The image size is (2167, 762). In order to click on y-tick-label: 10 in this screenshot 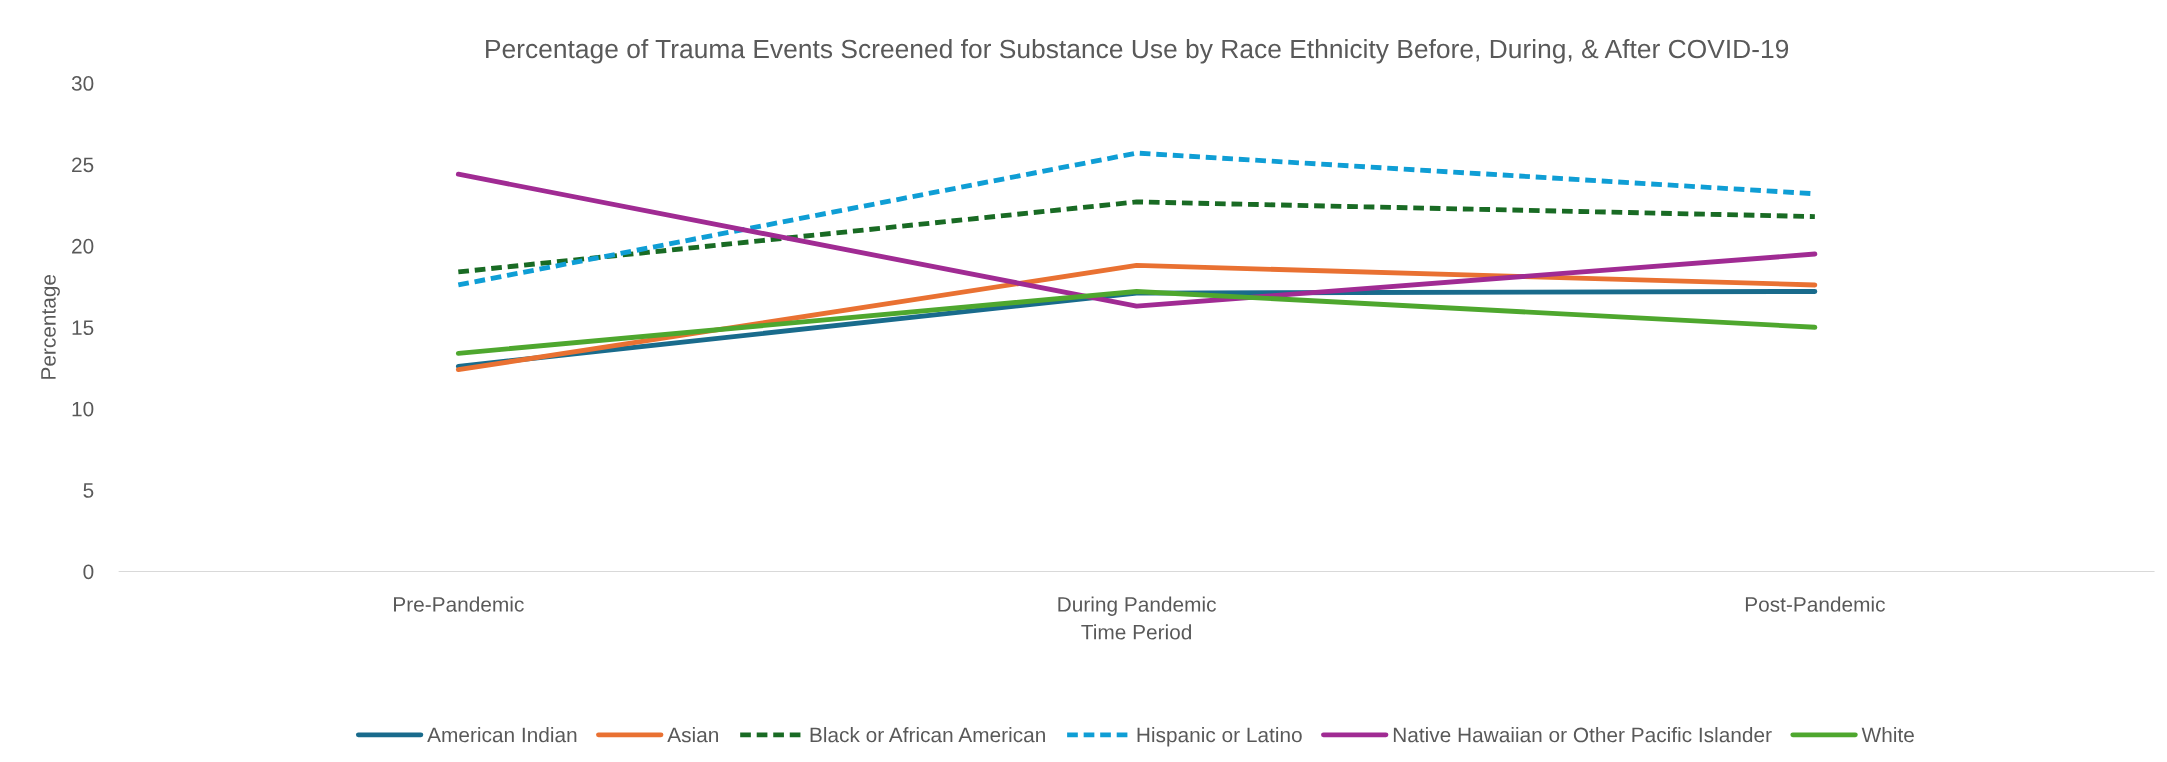, I will do `click(83, 409)`.